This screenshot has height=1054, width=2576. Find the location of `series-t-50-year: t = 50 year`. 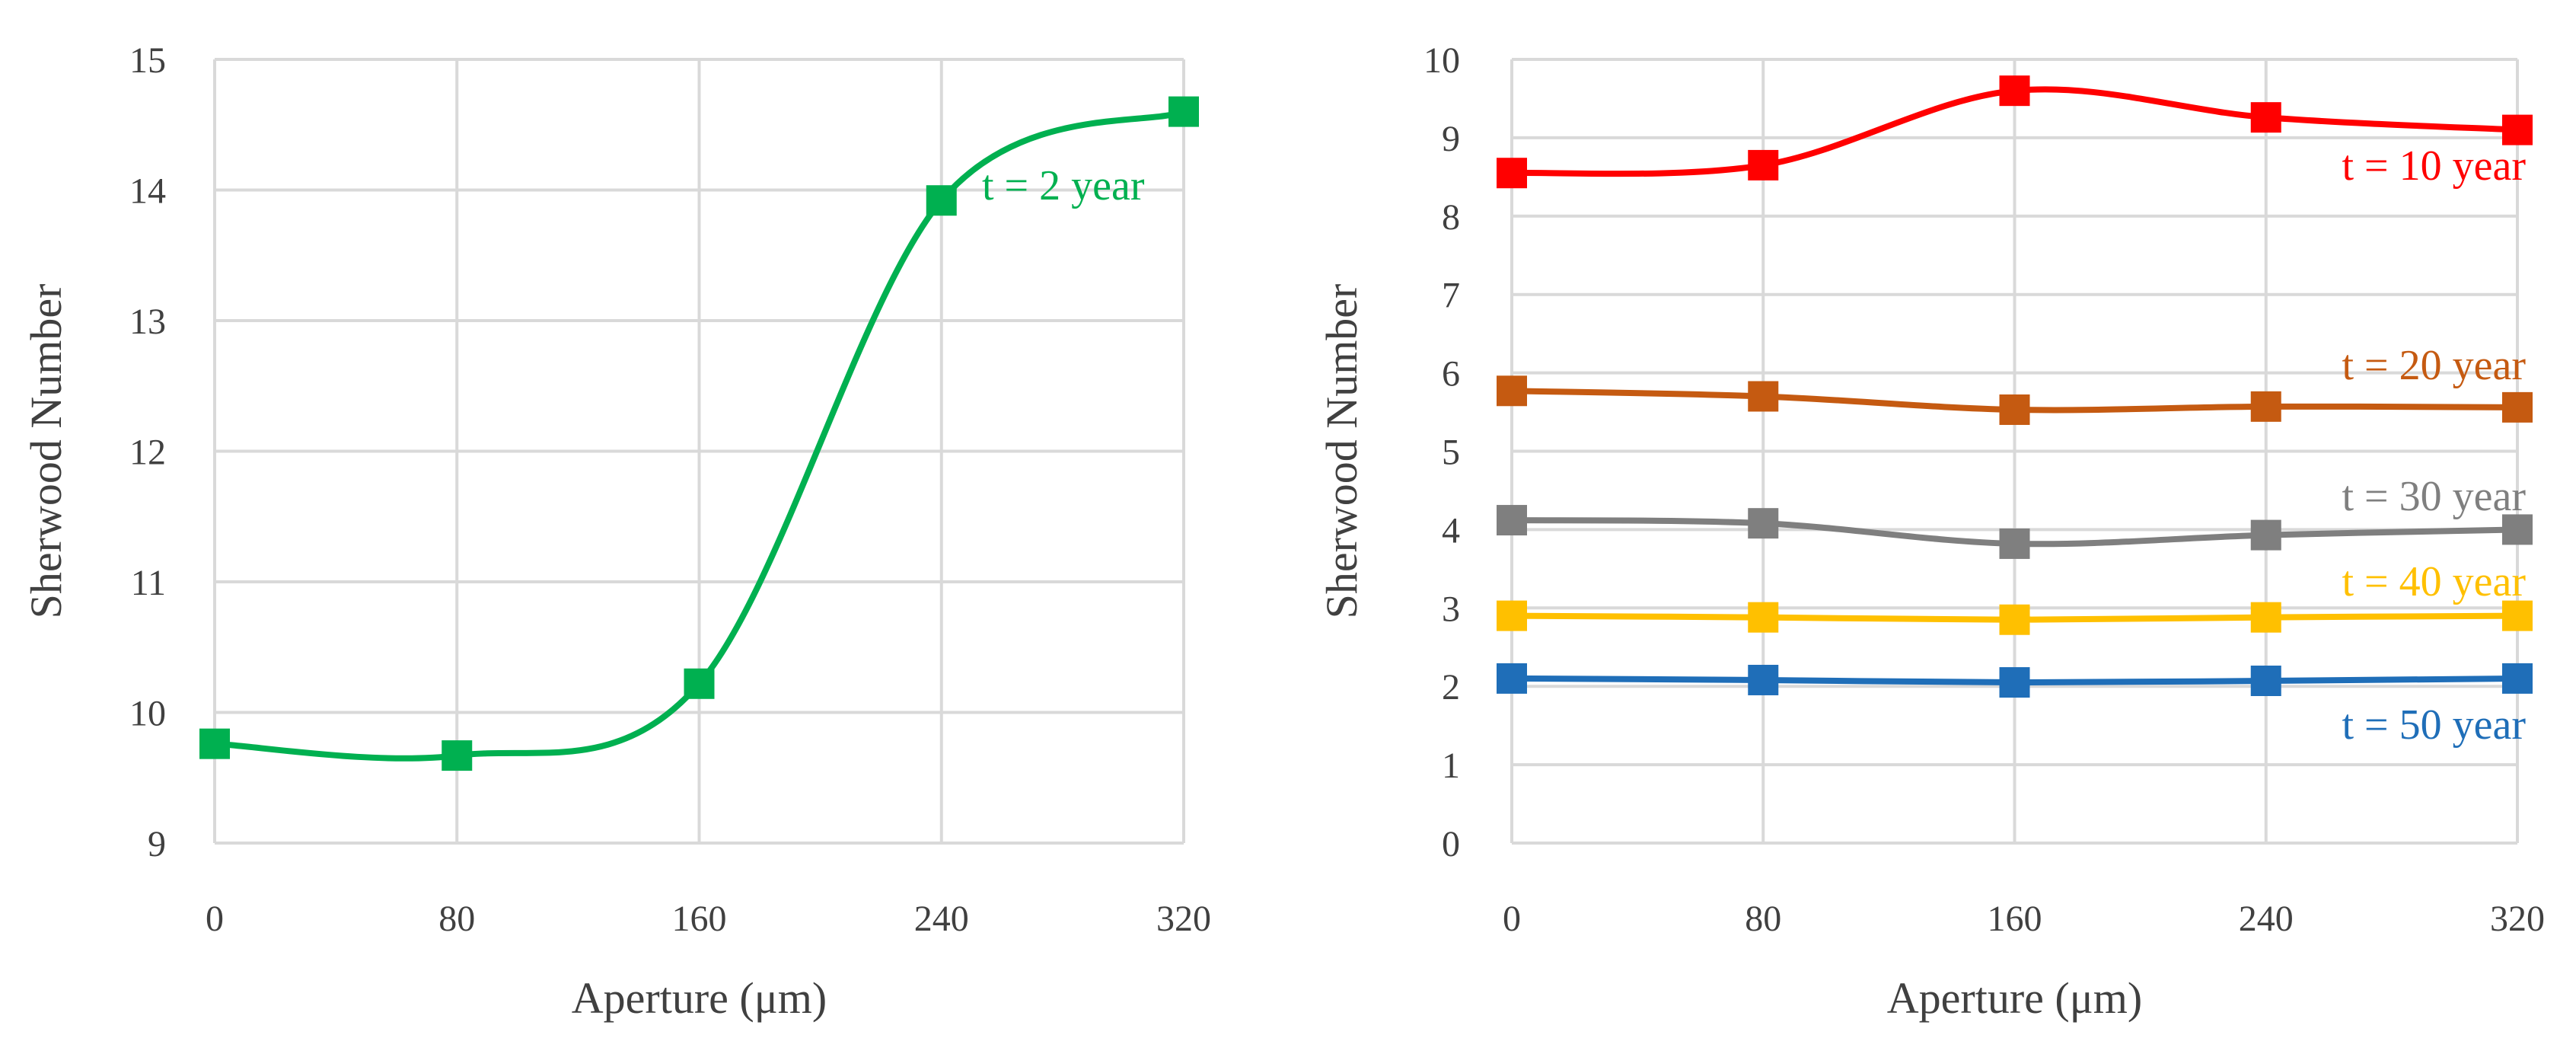

series-t-50-year: t = 50 year is located at coordinates (2015, 706).